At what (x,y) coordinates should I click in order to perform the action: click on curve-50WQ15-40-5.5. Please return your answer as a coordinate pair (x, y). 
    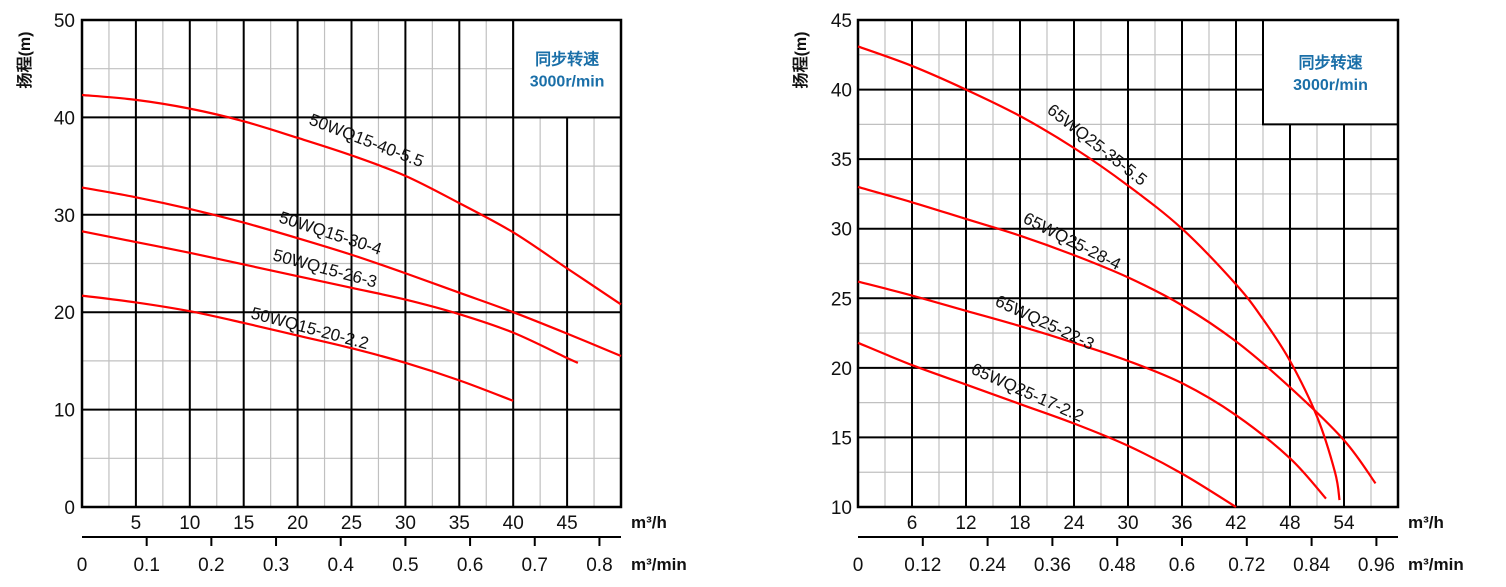
    Looking at the image, I should click on (351, 199).